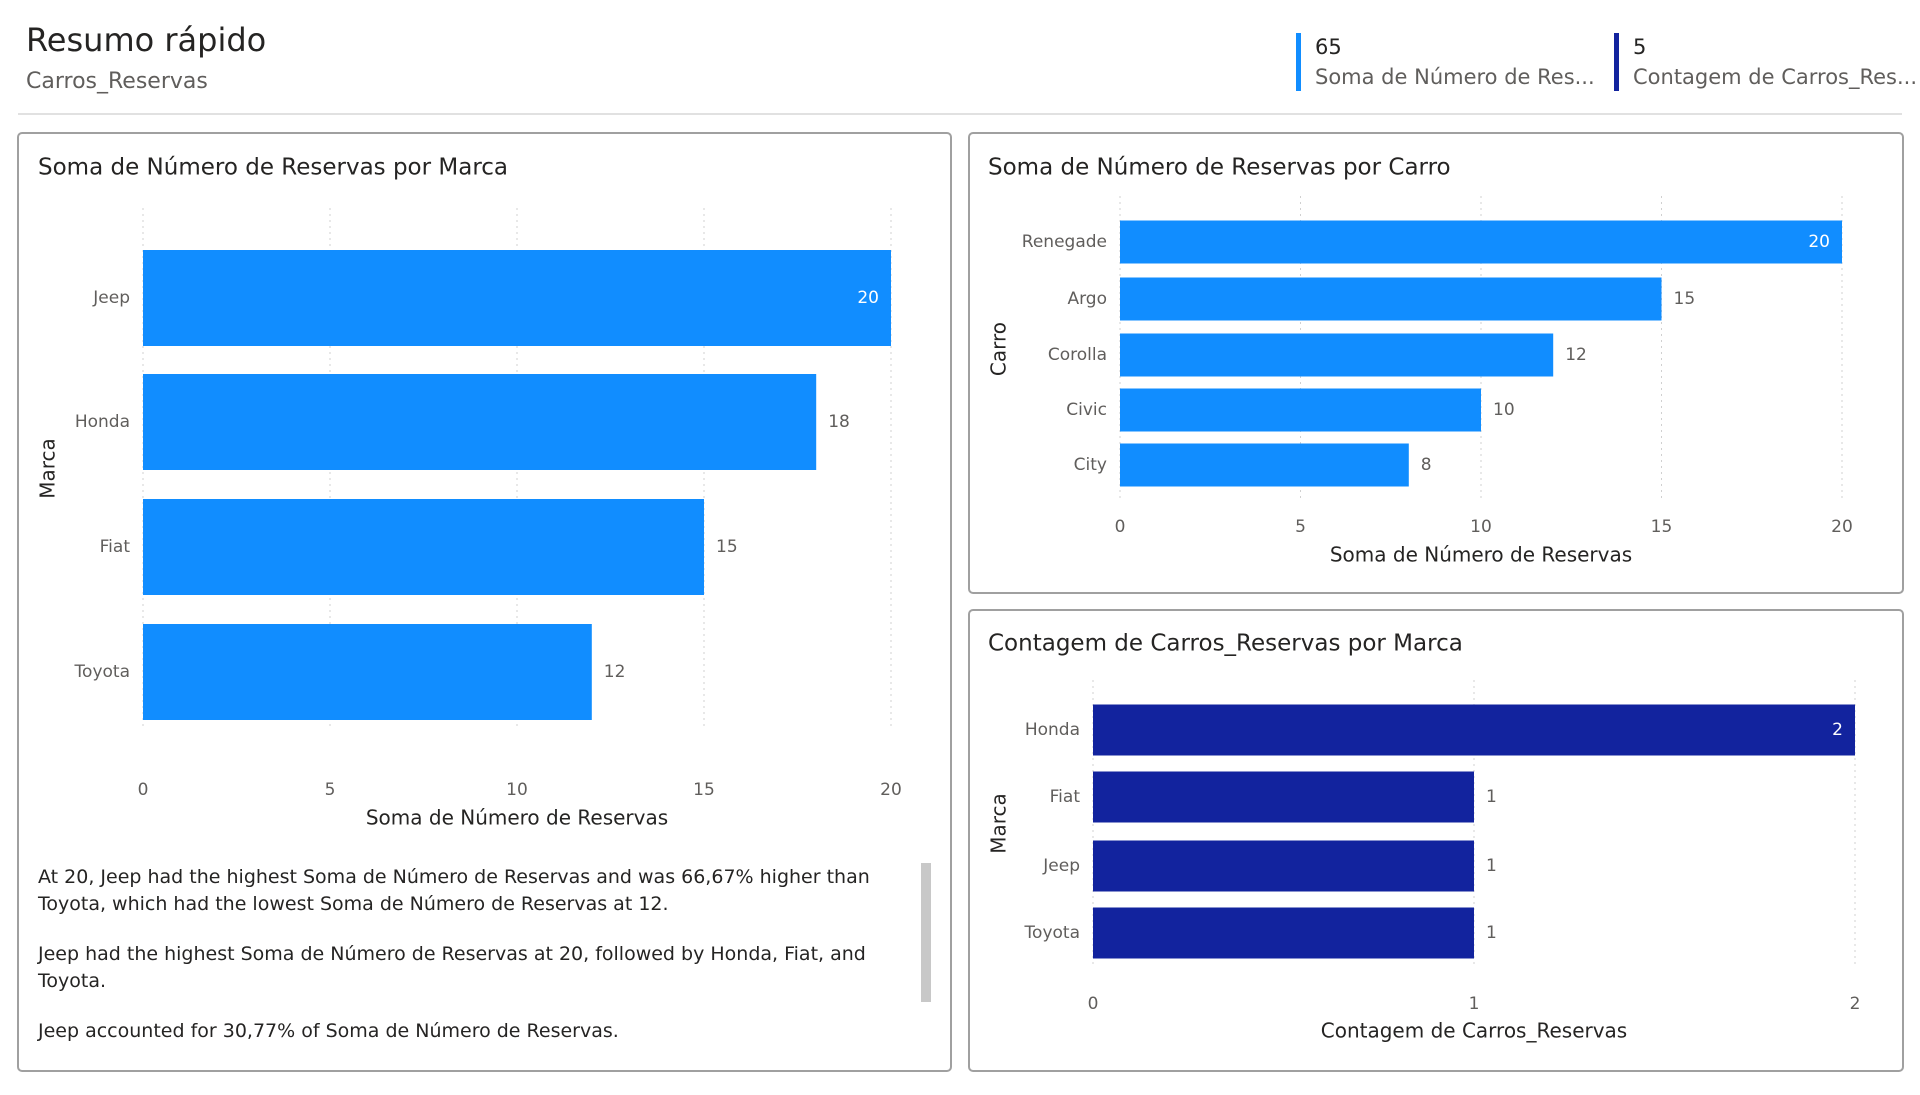  What do you see at coordinates (146, 40) in the screenshot?
I see `page-title: Resumo rápido` at bounding box center [146, 40].